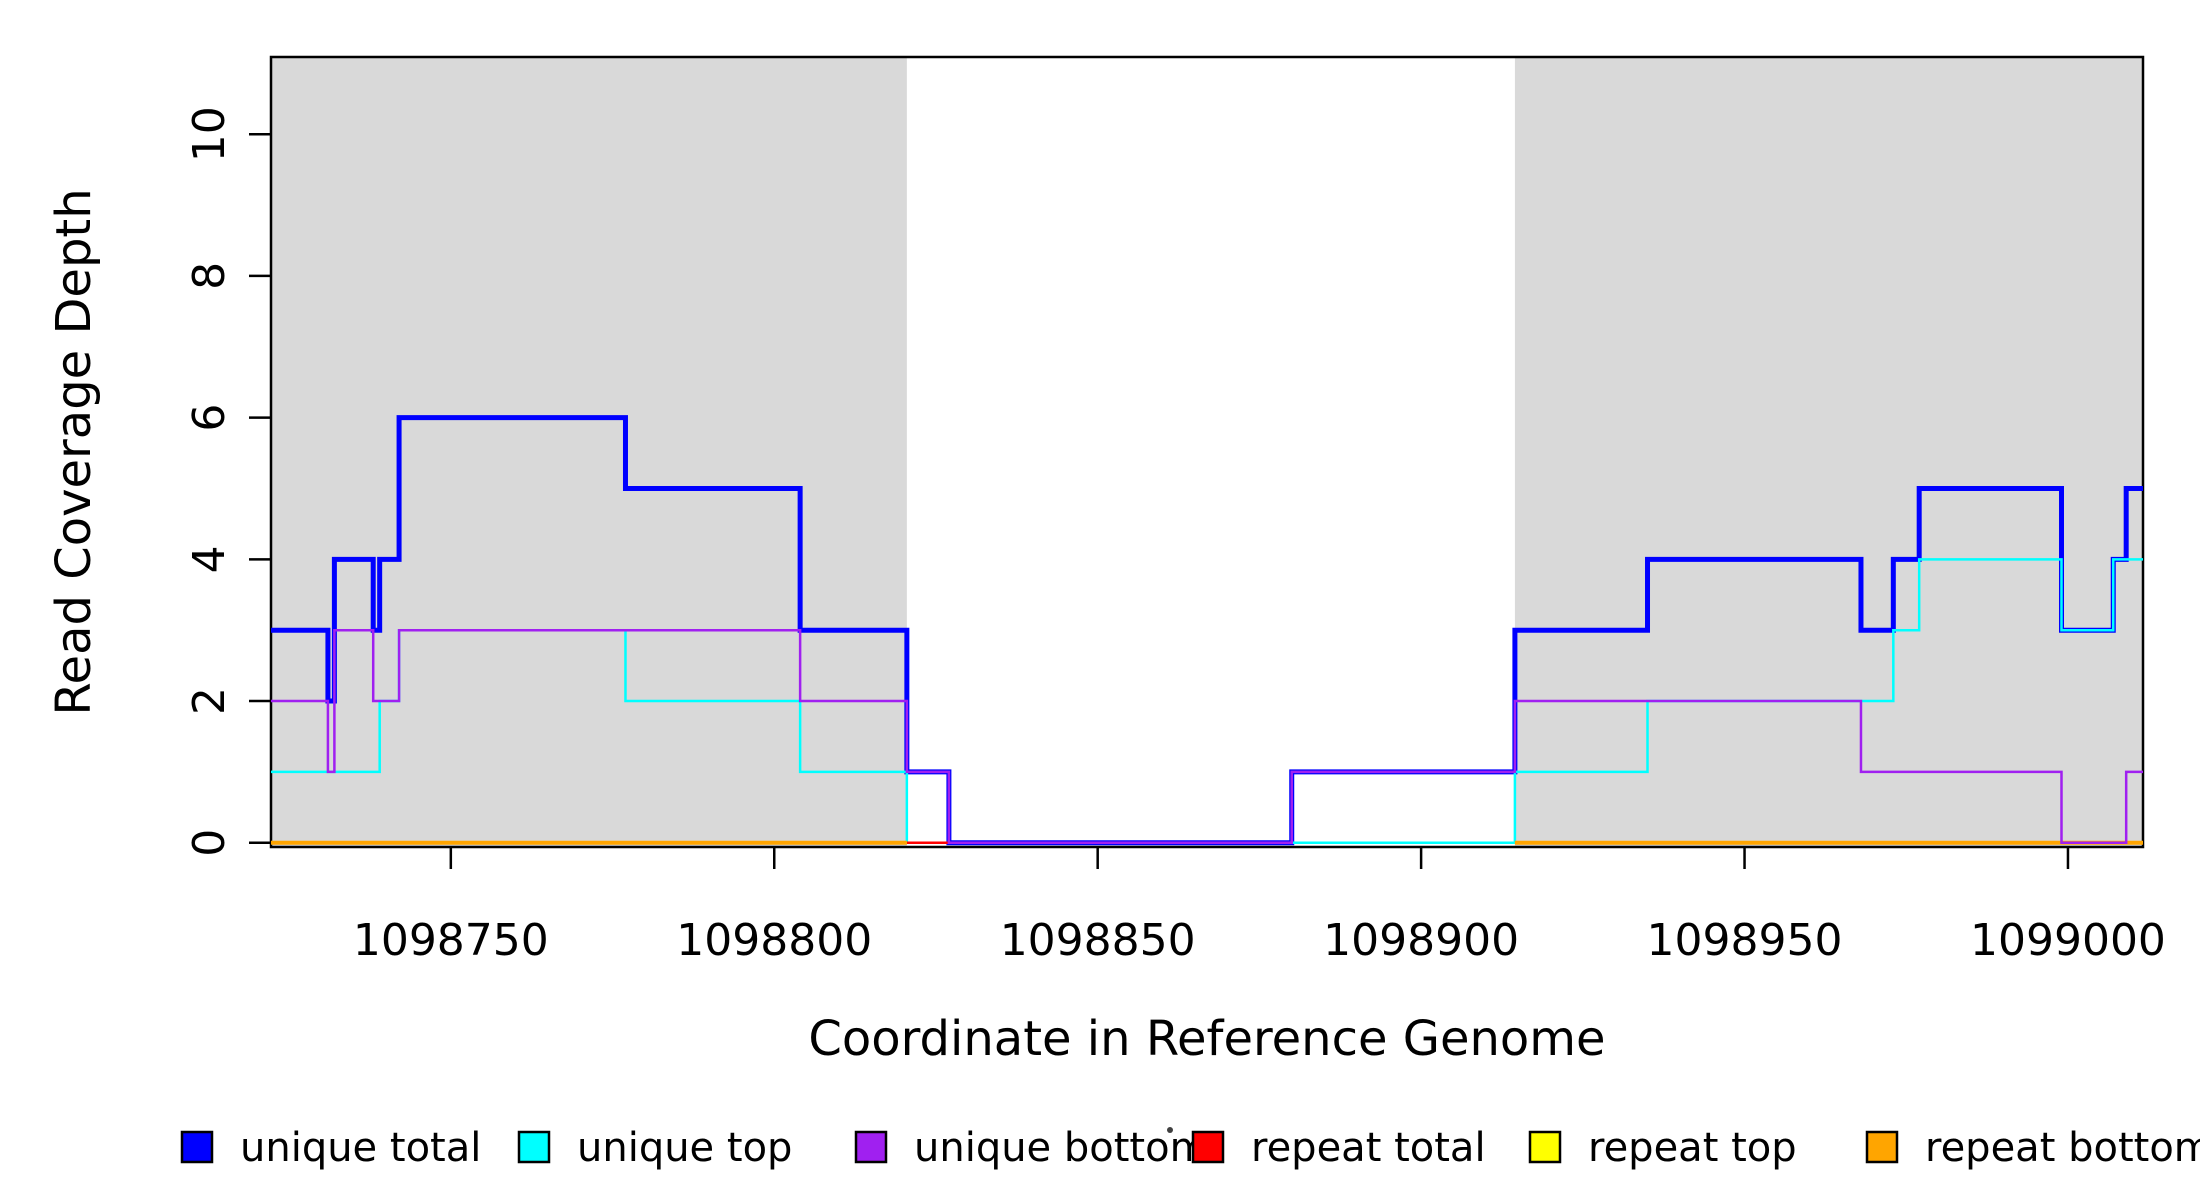 This screenshot has width=2200, height=1200. What do you see at coordinates (360, 1148) in the screenshot?
I see `legend-label-unique-total: unique total` at bounding box center [360, 1148].